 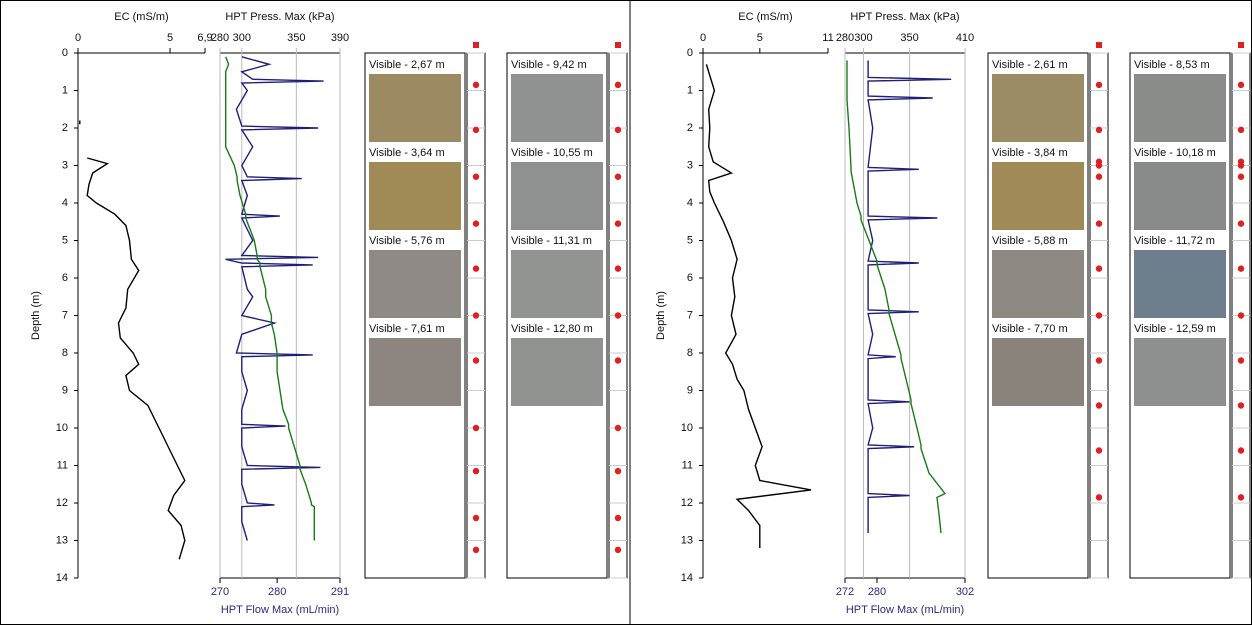 I want to click on x-tick-label: 302, so click(x=965, y=592).